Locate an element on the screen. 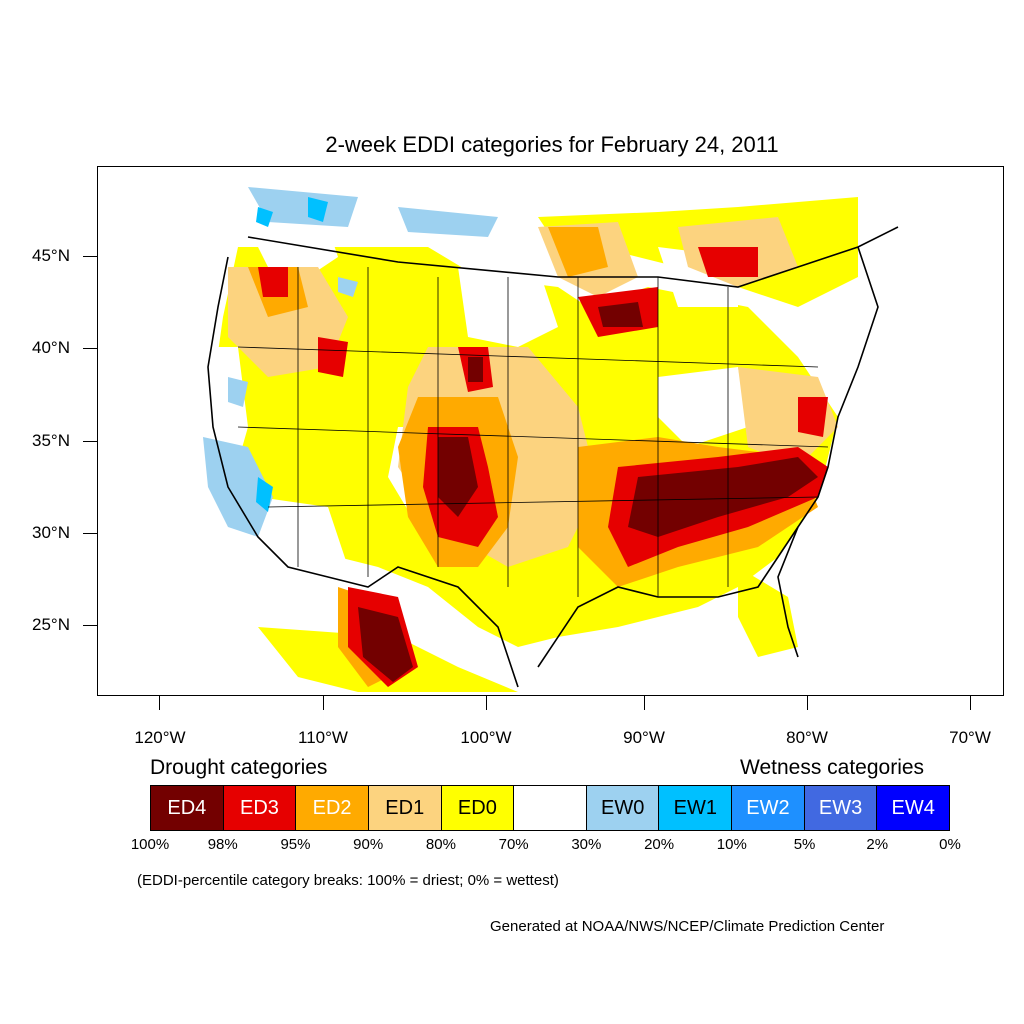 Image resolution: width=1024 pixels, height=1024 pixels. break-label: 95% is located at coordinates (295, 844).